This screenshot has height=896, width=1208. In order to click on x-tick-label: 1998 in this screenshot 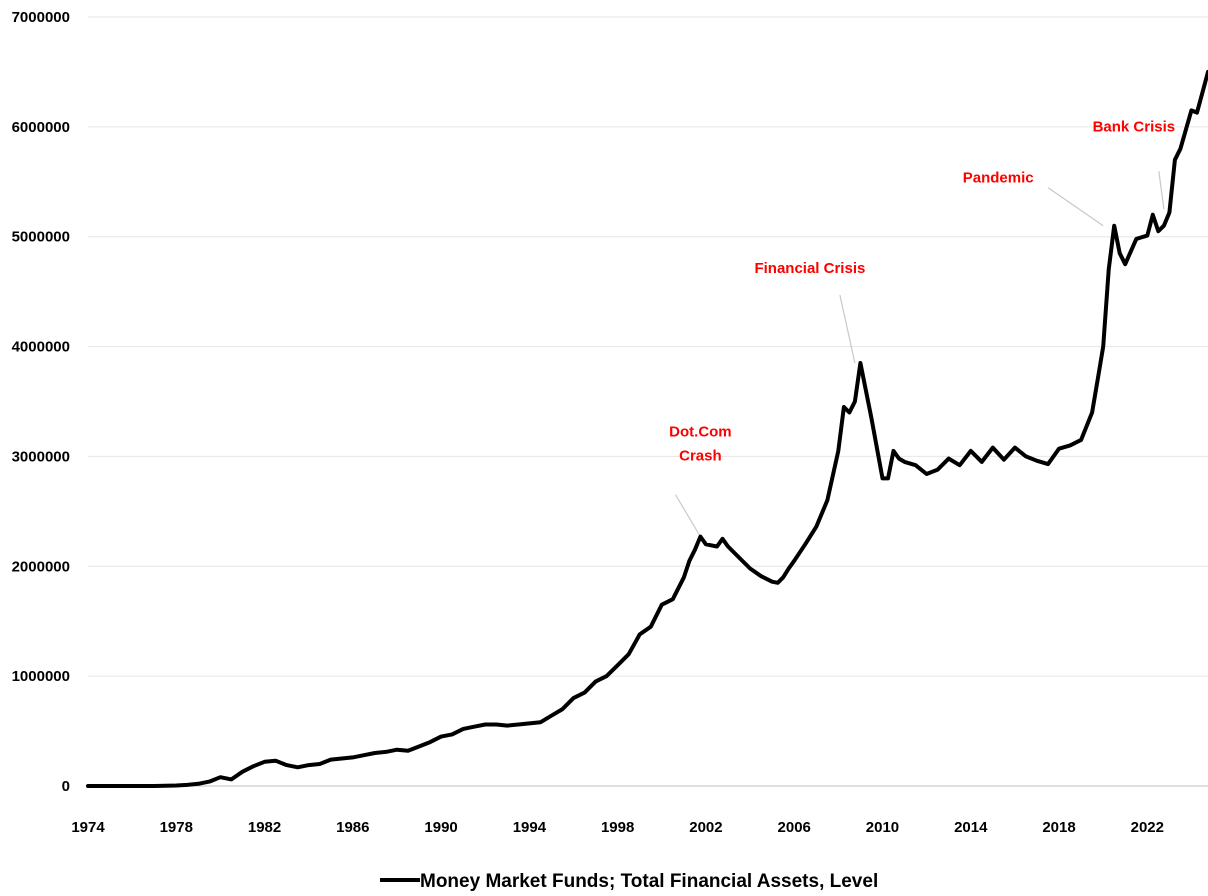, I will do `click(617, 827)`.